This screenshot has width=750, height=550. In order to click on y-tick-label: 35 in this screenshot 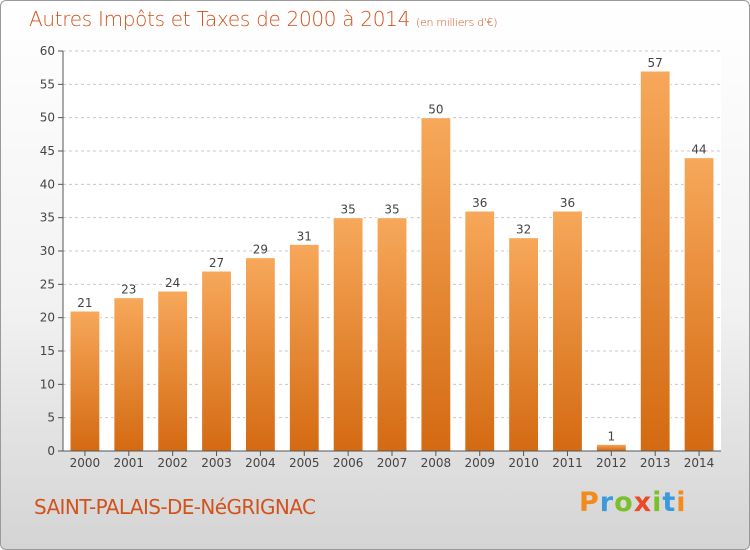, I will do `click(47, 218)`.